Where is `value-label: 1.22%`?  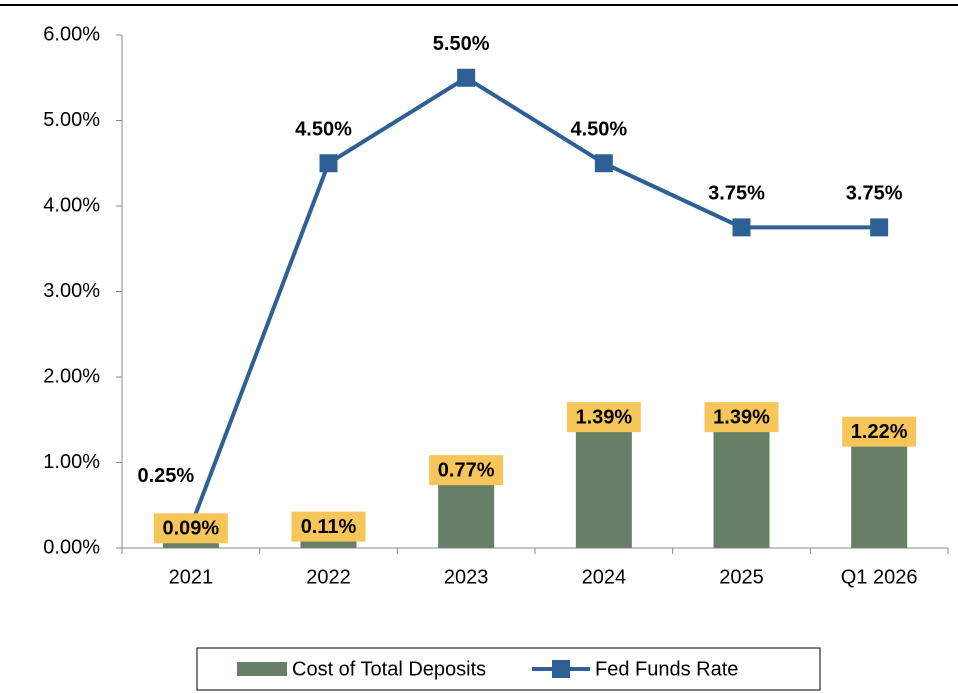 value-label: 1.22% is located at coordinates (879, 432).